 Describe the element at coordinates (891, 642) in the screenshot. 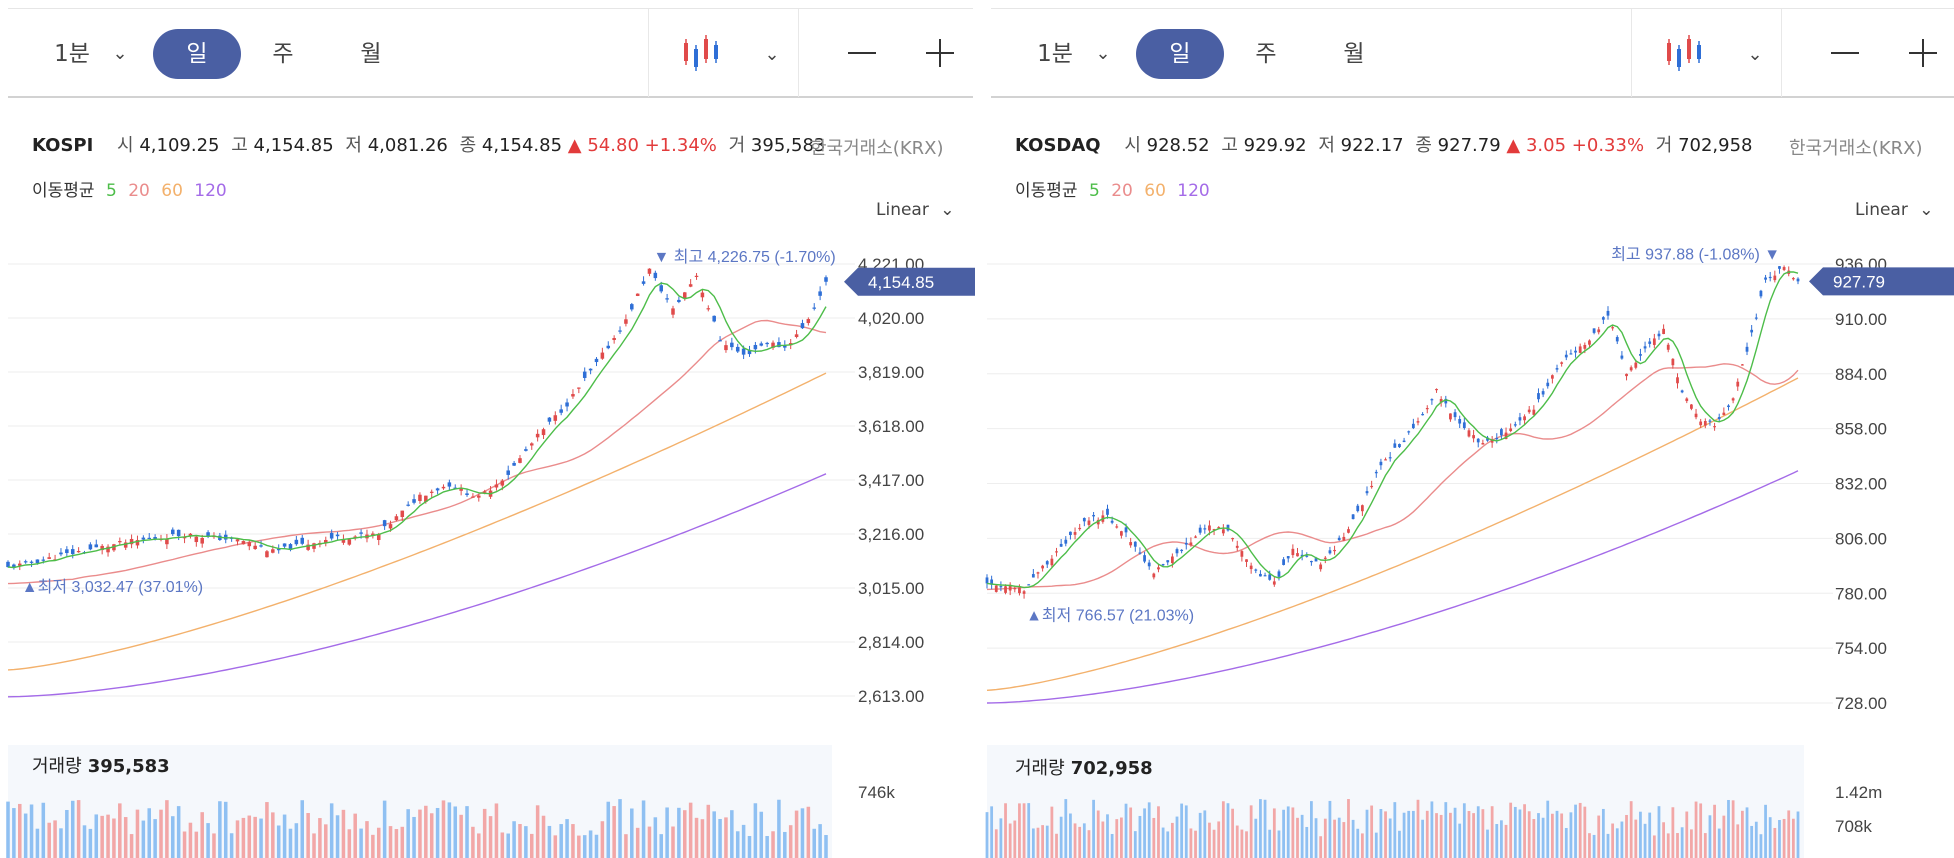

I see `y-tick-label: 2,814.00` at that location.